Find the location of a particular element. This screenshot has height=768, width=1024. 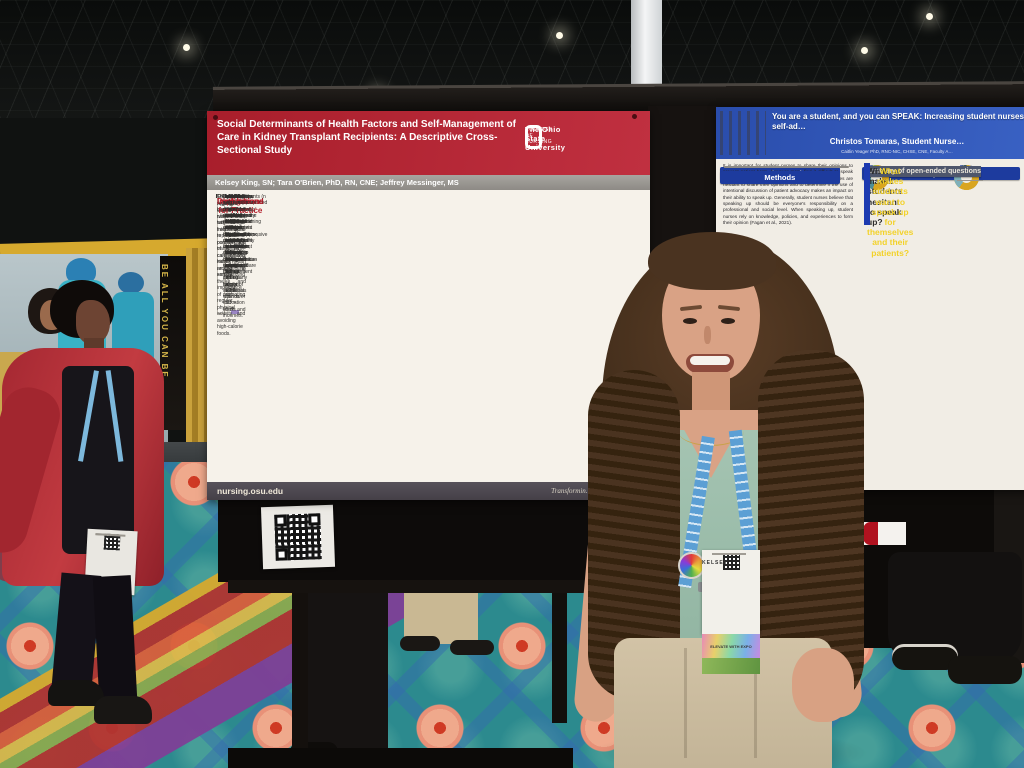

holographic-ribbon: ELEVATE WITH EXPO is located at coordinates (731, 646).